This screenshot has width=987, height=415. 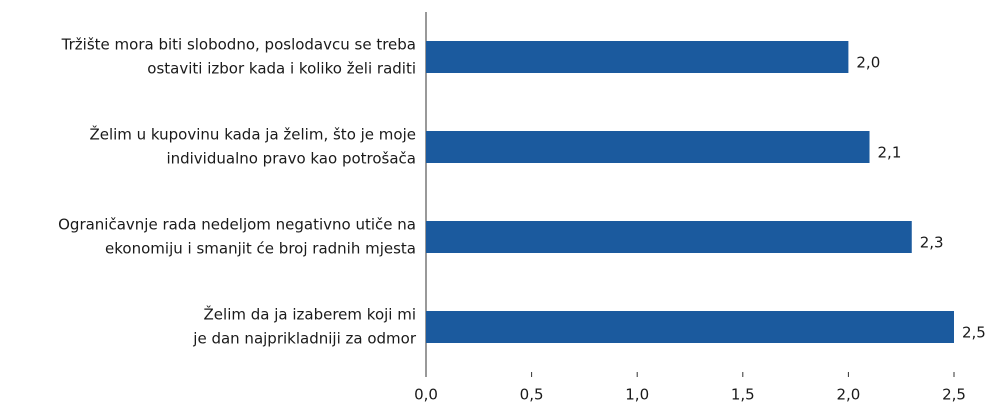 What do you see at coordinates (743, 395) in the screenshot?
I see `x-tick-label: 1,5` at bounding box center [743, 395].